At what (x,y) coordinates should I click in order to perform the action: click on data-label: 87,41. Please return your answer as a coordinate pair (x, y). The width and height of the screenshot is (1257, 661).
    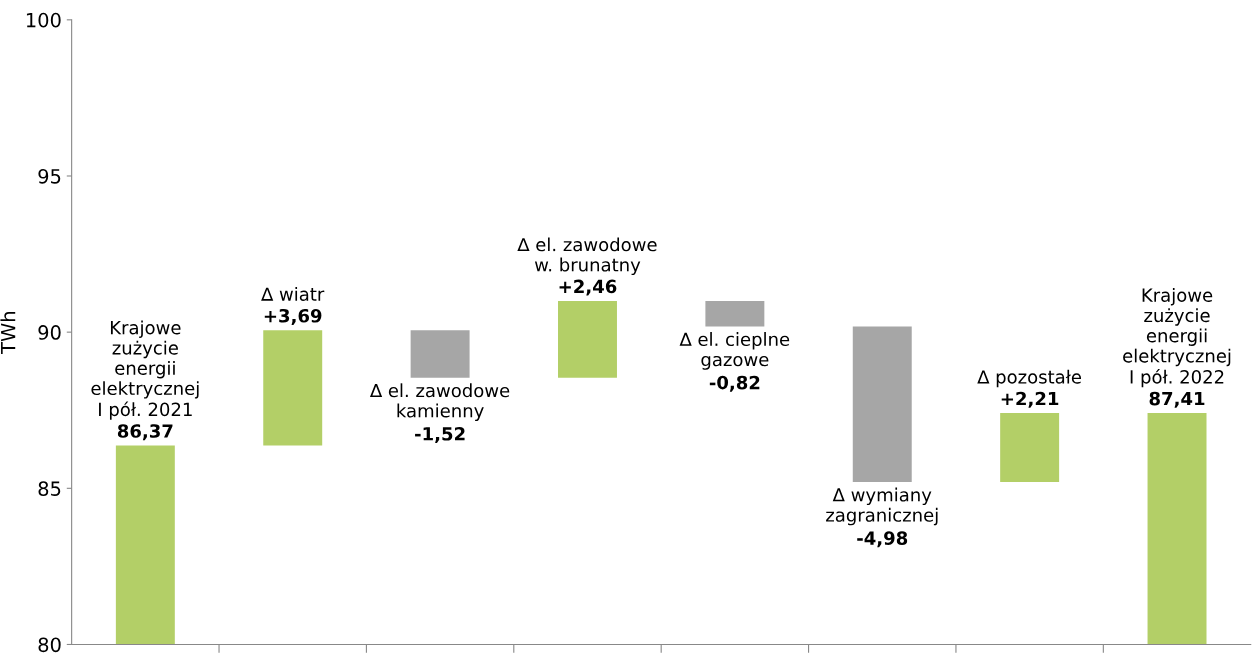
    Looking at the image, I should click on (1177, 399).